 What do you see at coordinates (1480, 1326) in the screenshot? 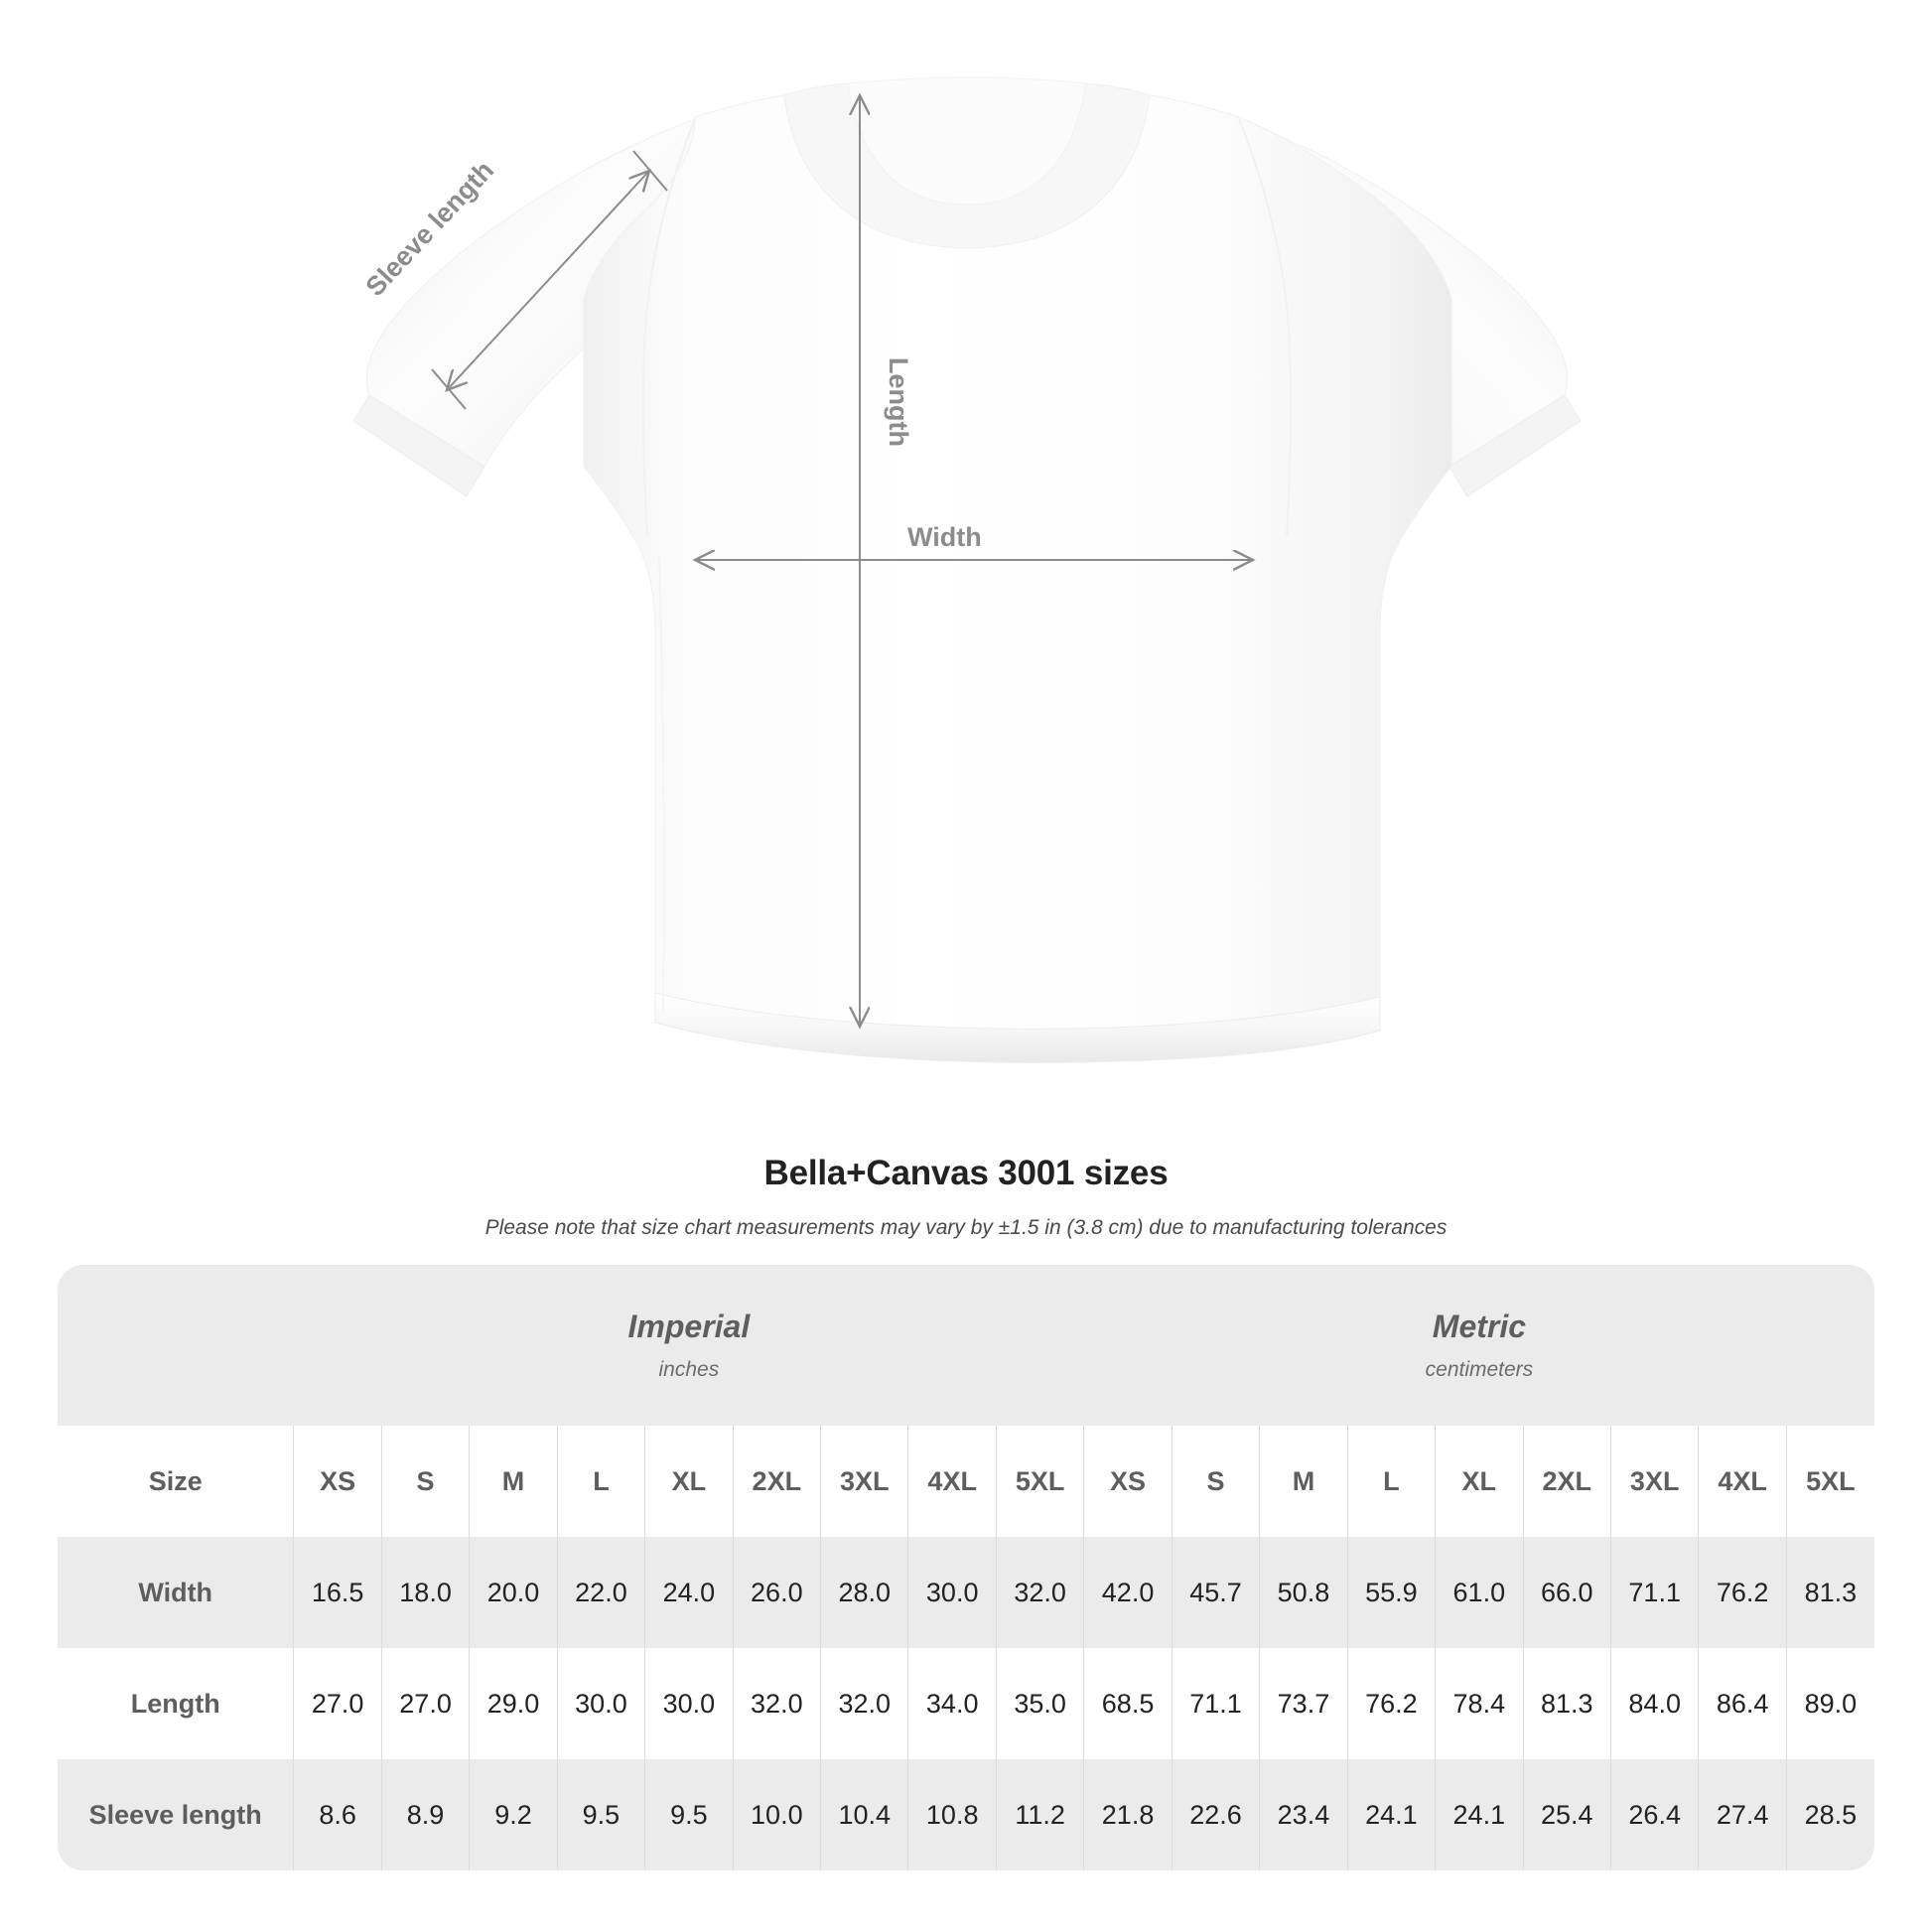
I see `unit-group-name: Metric` at bounding box center [1480, 1326].